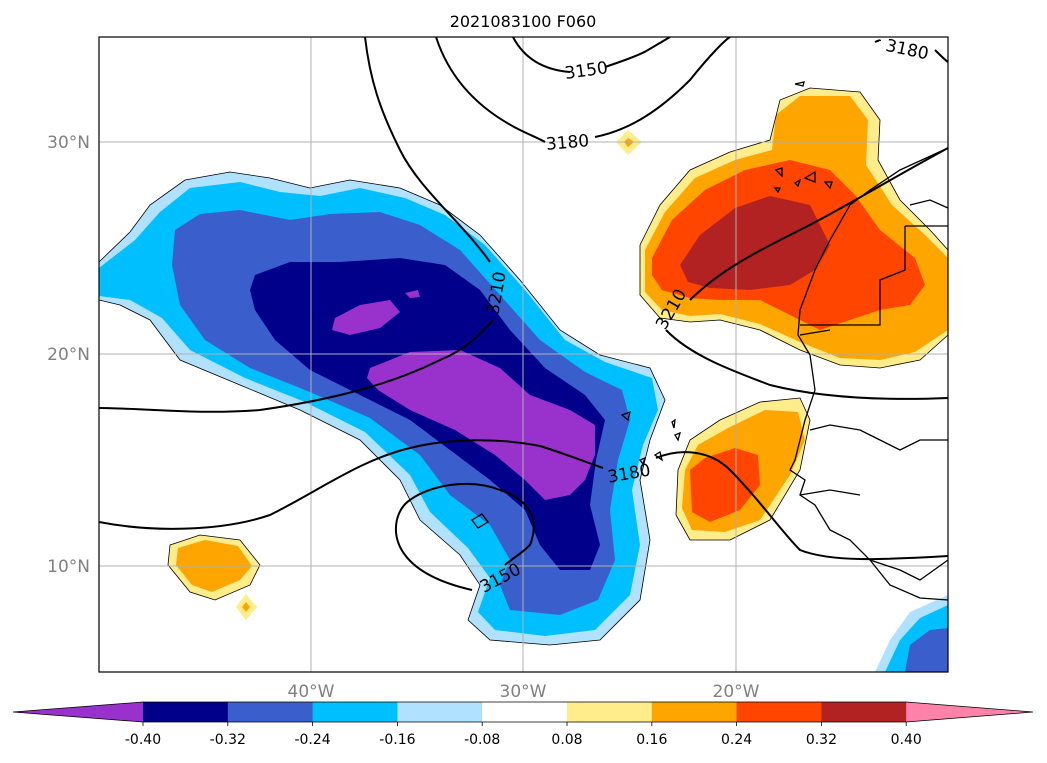  I want to click on colorbar-tick-label: 0.24, so click(736, 740).